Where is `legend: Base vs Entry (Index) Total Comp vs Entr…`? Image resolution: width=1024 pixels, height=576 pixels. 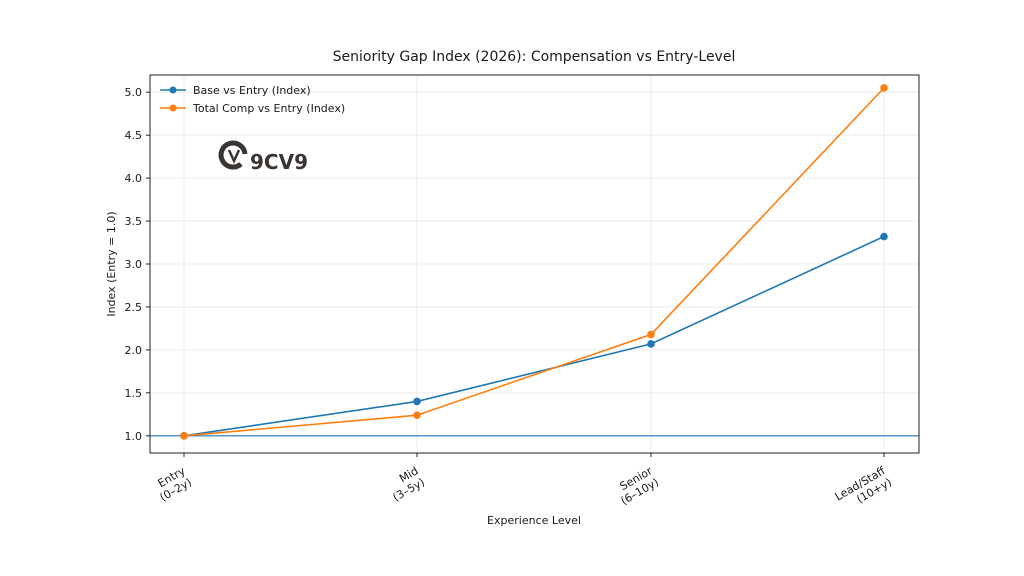 legend: Base vs Entry (Index) Total Comp vs Entr… is located at coordinates (252, 99).